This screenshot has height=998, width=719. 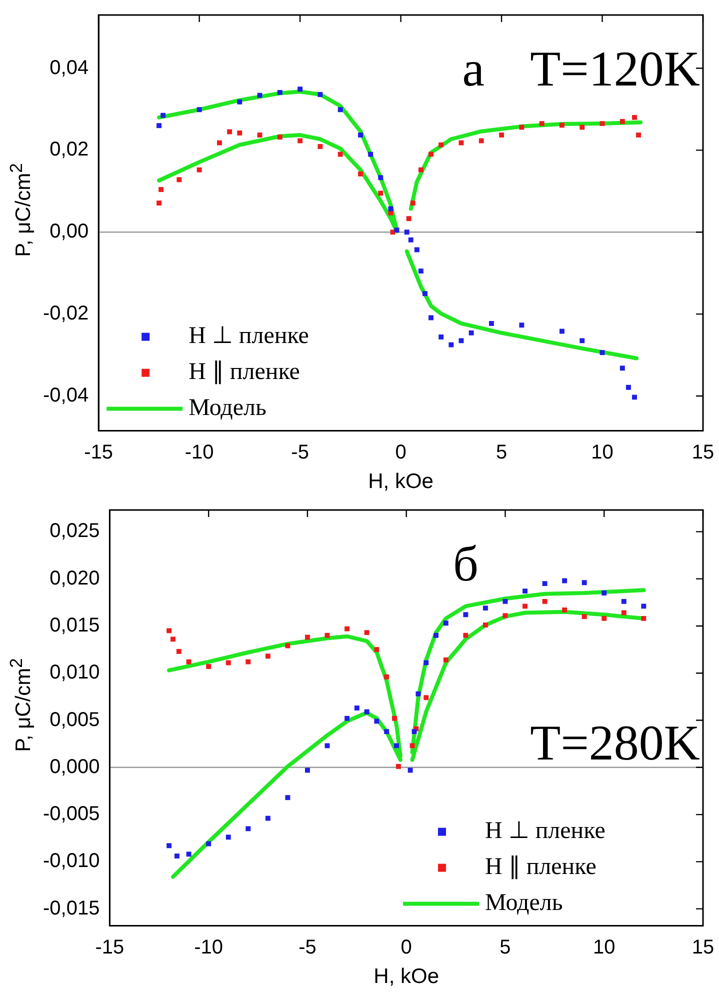 What do you see at coordinates (69, 67) in the screenshot?
I see `y-tick-label: 0,04` at bounding box center [69, 67].